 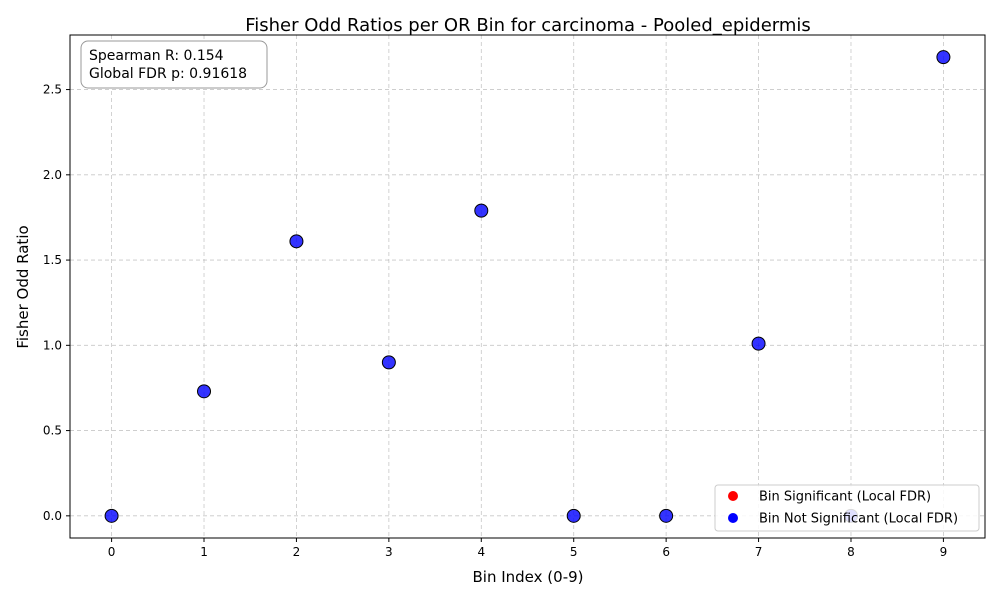 I want to click on x-axis-ticks: 0 1 2 3 4 5 6 7 8 9, so click(x=527, y=548).